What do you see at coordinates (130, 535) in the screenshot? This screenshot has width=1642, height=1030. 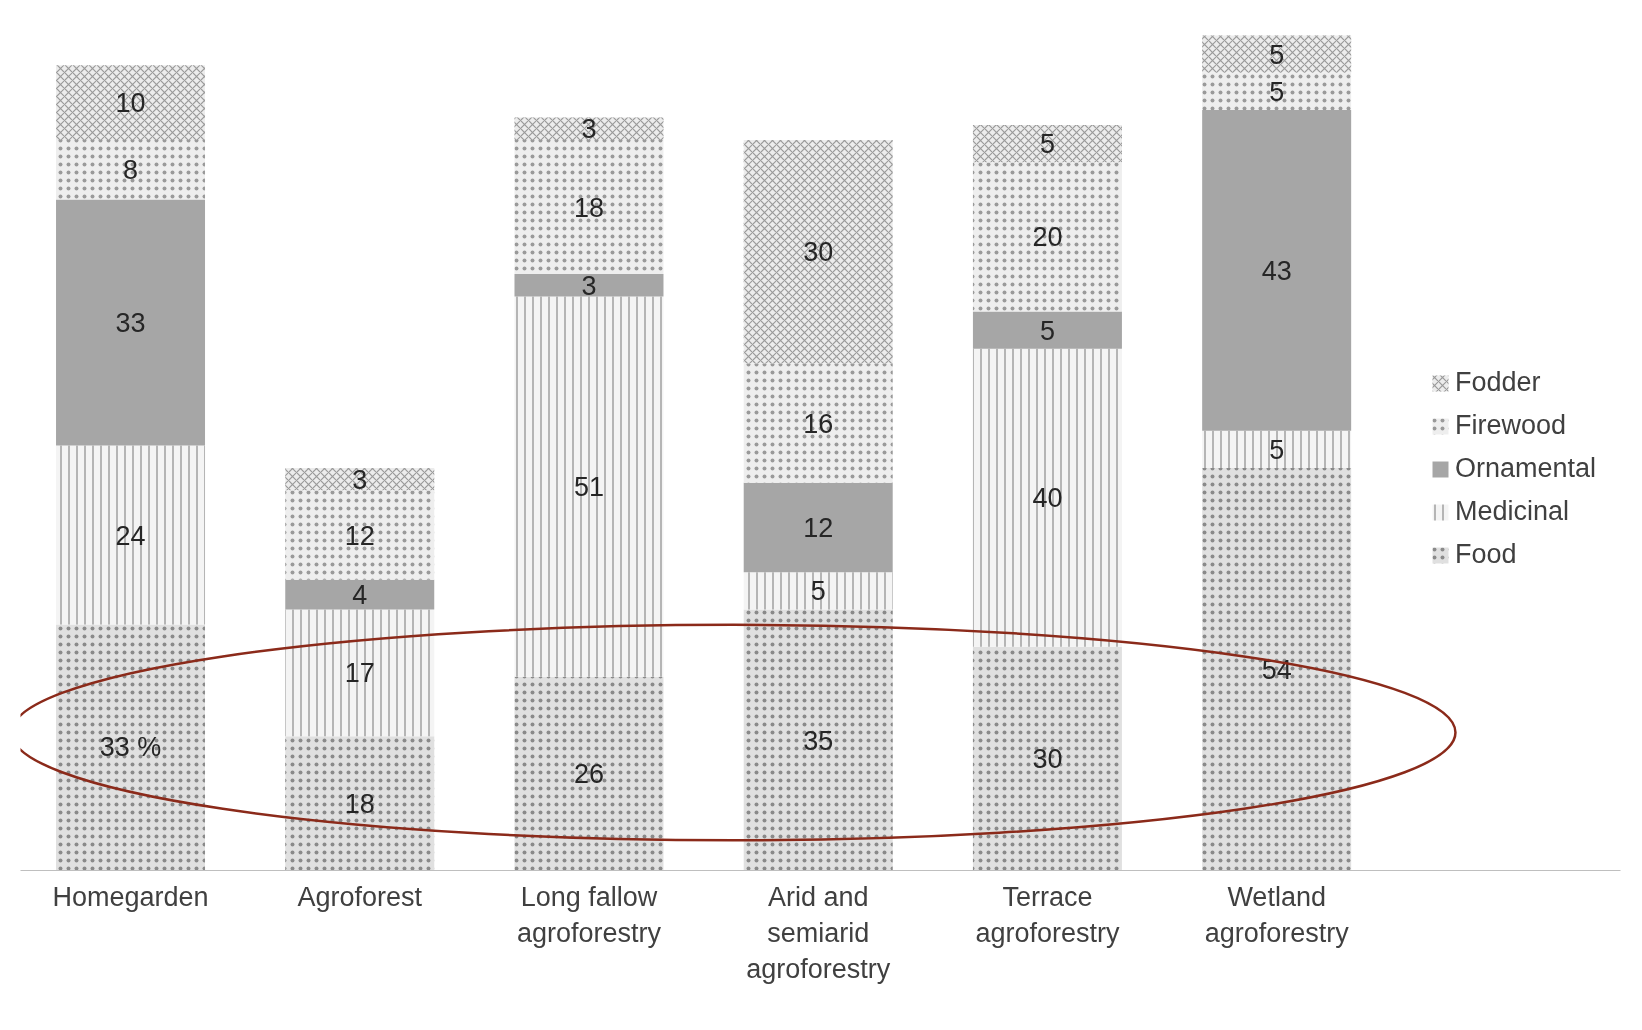 I see `data-label: 24` at bounding box center [130, 535].